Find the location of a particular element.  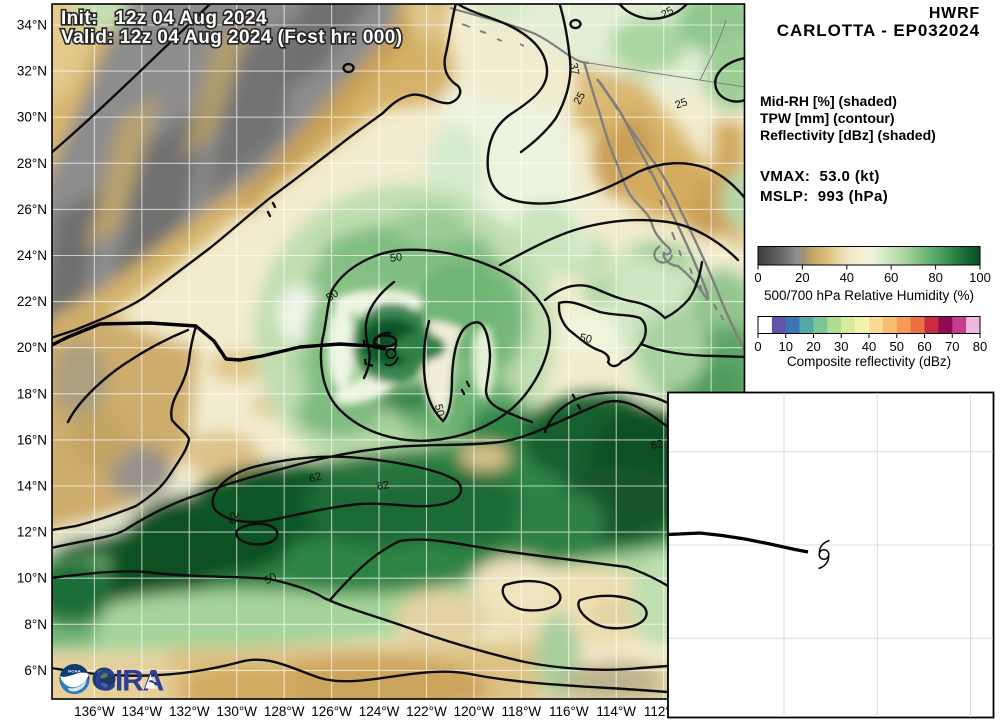

svg-text: HWRF is located at coordinates (954, 13).